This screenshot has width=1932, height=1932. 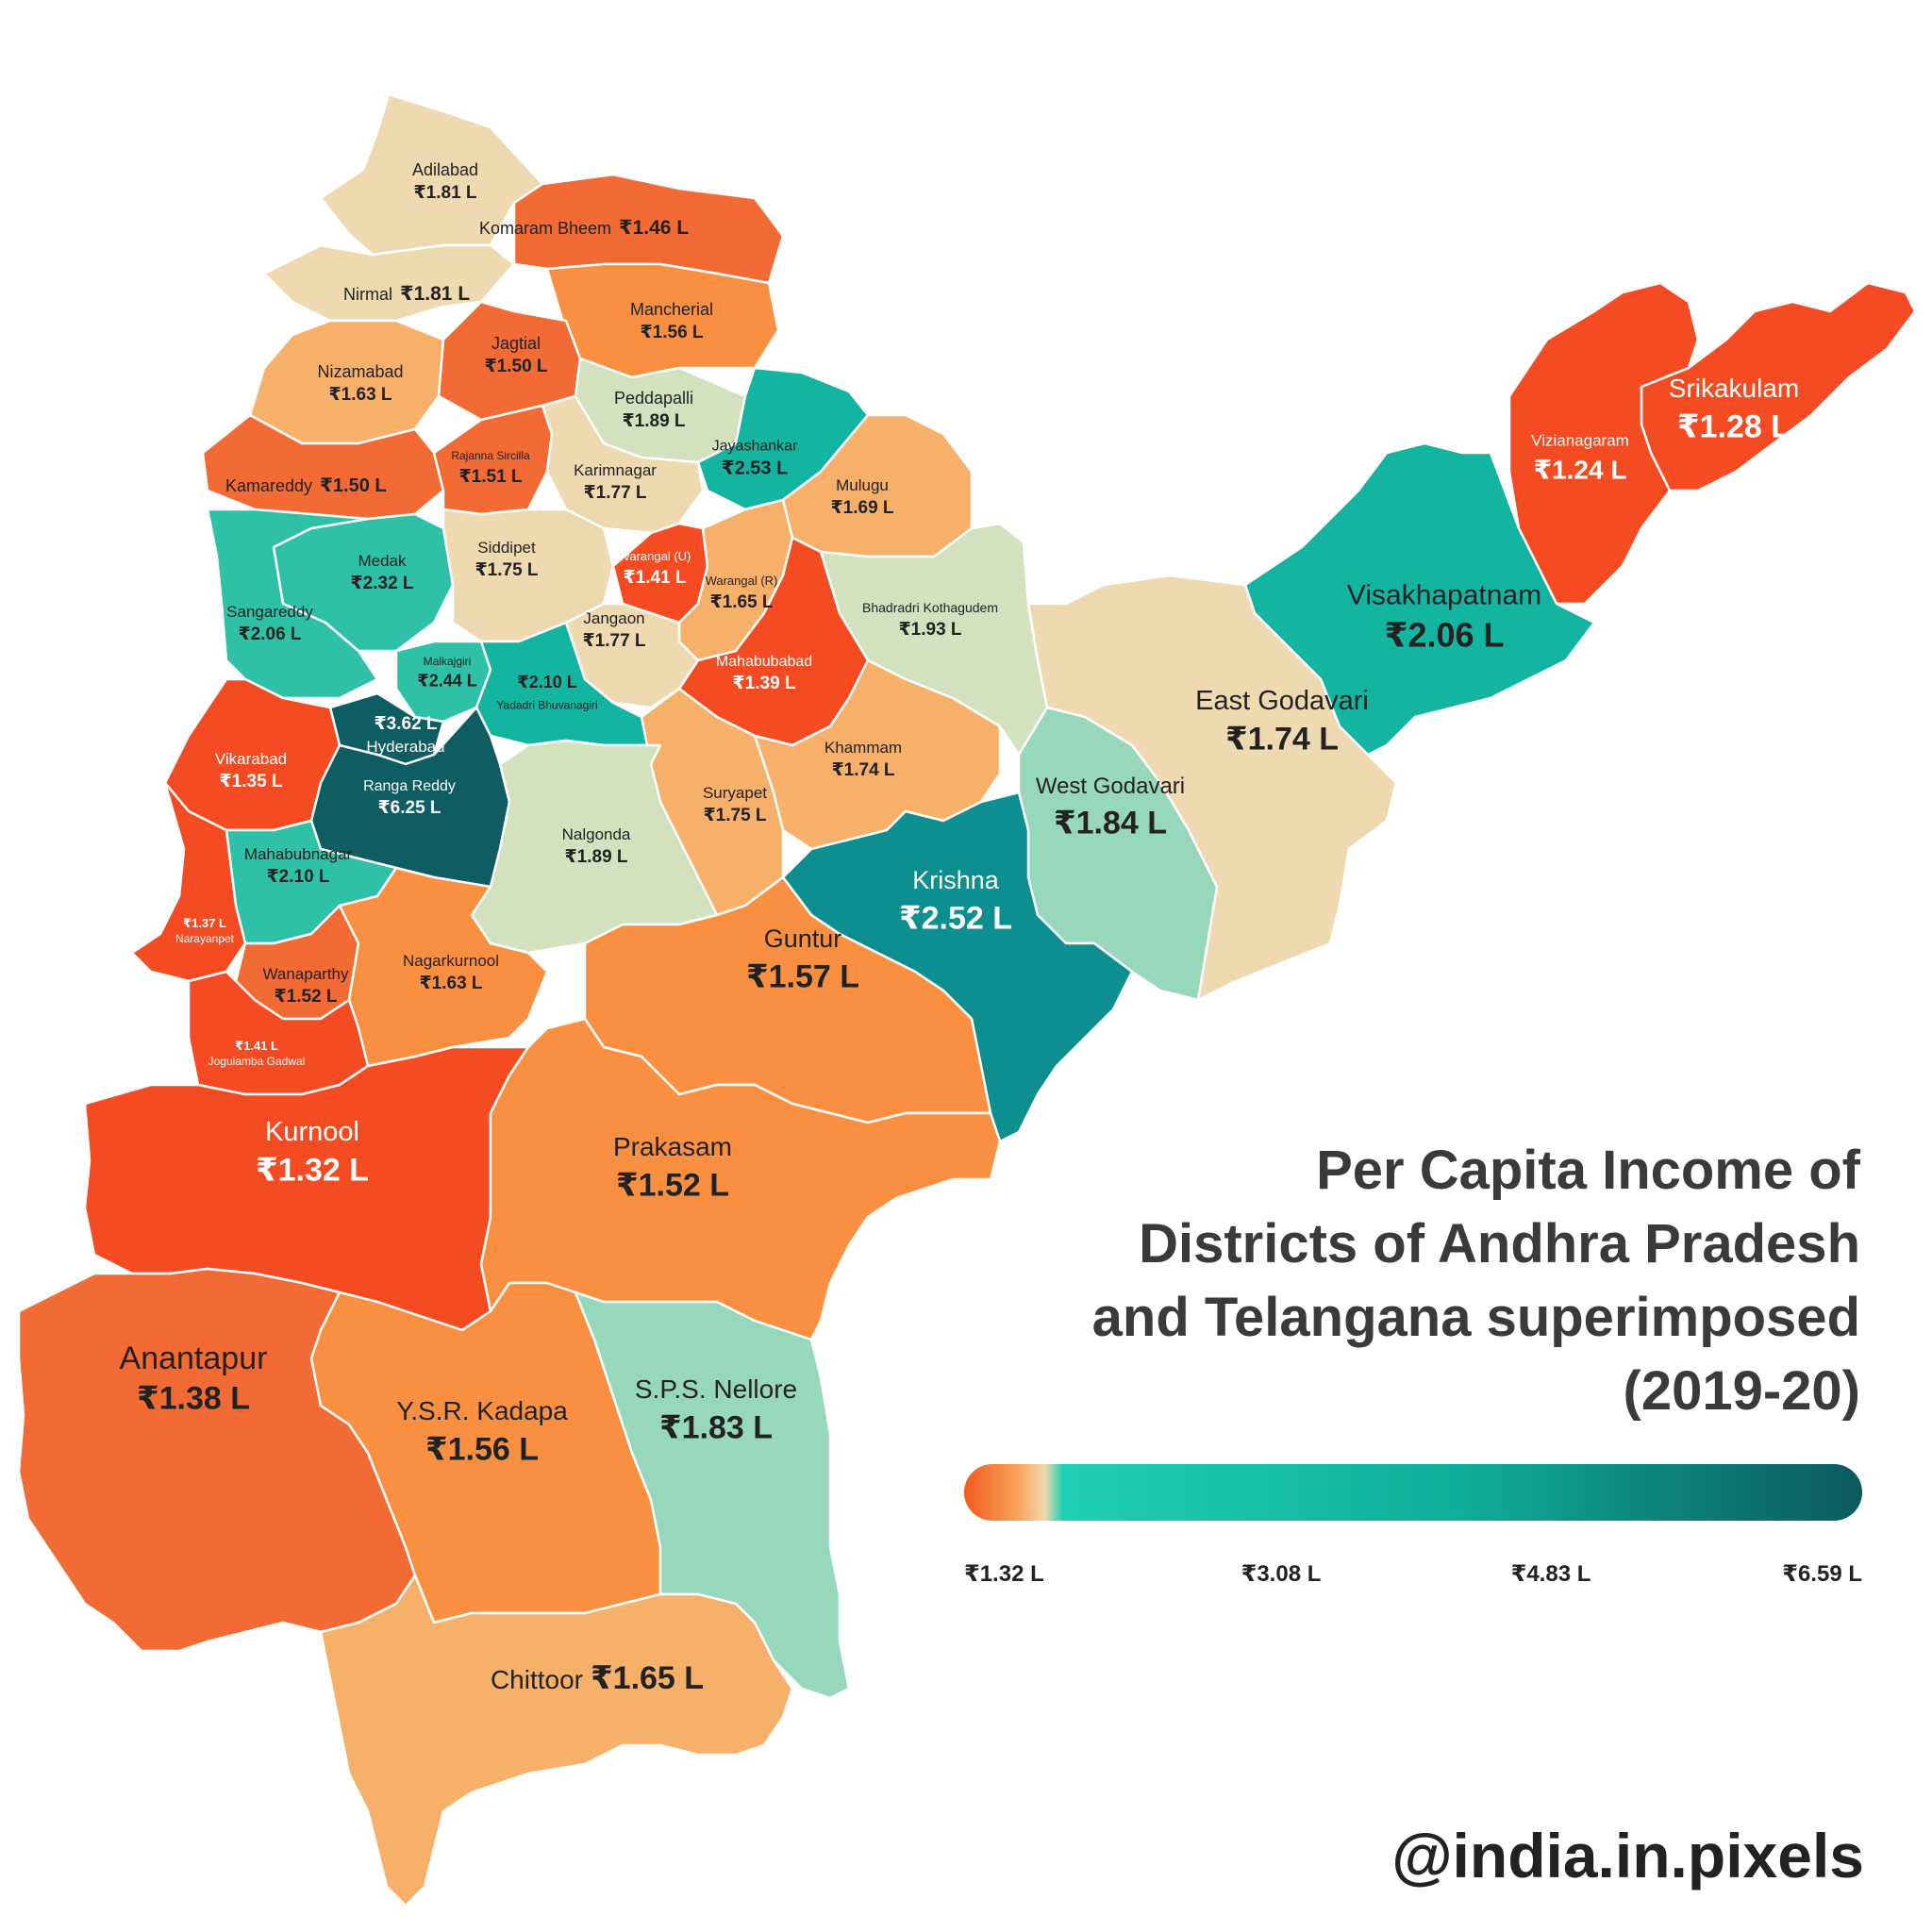 What do you see at coordinates (654, 410) in the screenshot?
I see `label-peddapalli: Peddapalli ₹1.89 L` at bounding box center [654, 410].